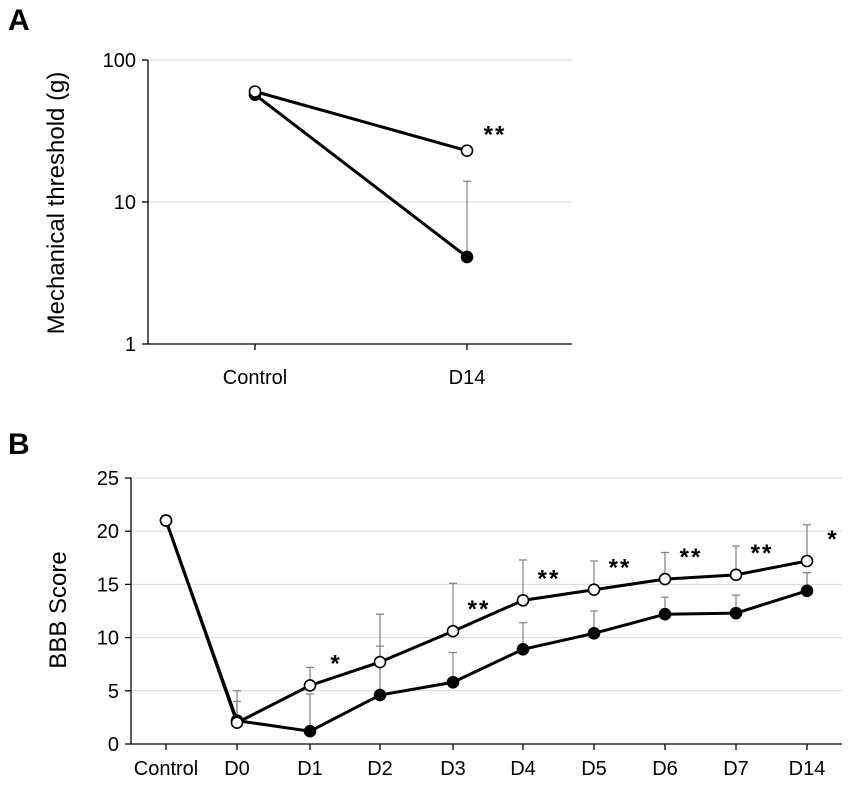  What do you see at coordinates (108, 639) in the screenshot?
I see `panel-b-y-tick-label: 10` at bounding box center [108, 639].